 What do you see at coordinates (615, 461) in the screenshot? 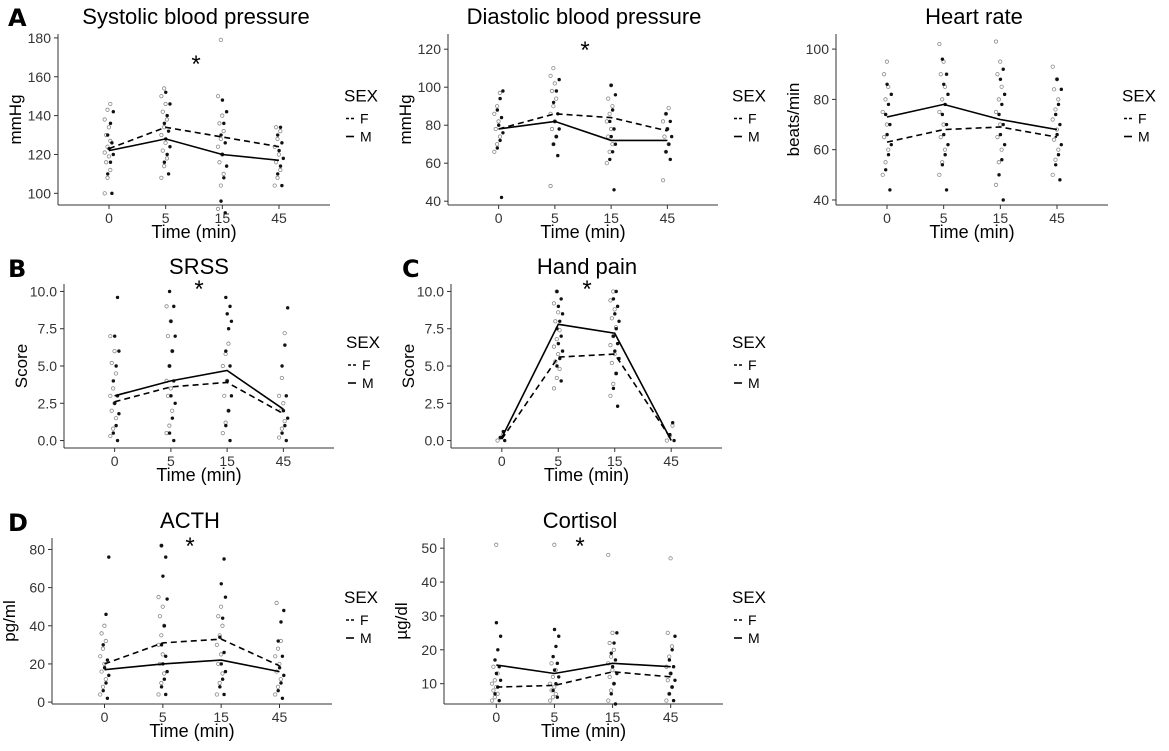
I see `x-tick-label: 15` at bounding box center [615, 461].